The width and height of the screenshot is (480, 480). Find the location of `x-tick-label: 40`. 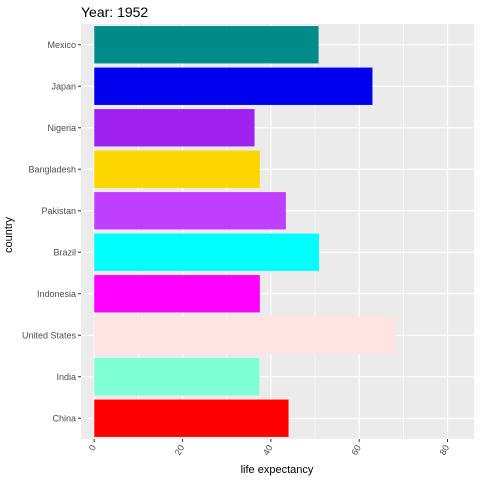

x-tick-label: 40 is located at coordinates (268, 450).